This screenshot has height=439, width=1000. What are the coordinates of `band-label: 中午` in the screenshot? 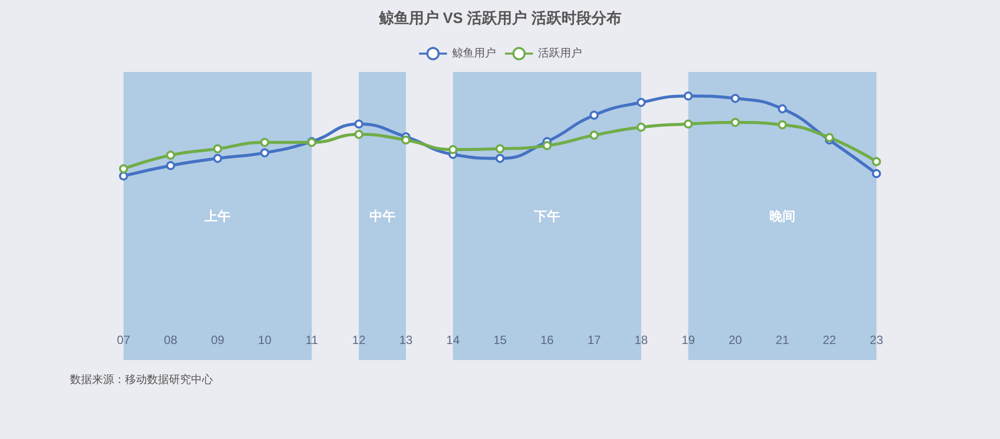 It's located at (382, 216).